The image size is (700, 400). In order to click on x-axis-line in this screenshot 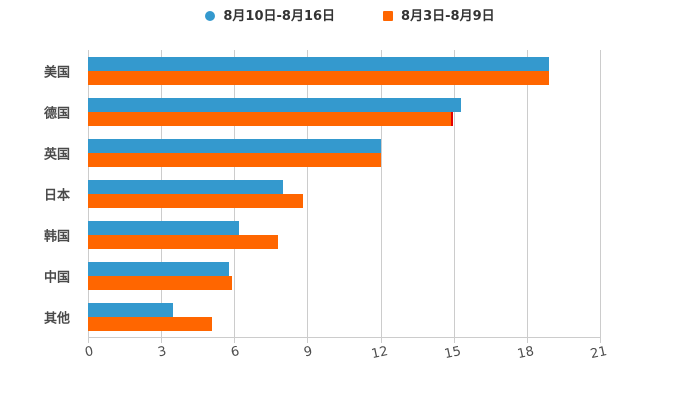, I will do `click(344, 337)`.